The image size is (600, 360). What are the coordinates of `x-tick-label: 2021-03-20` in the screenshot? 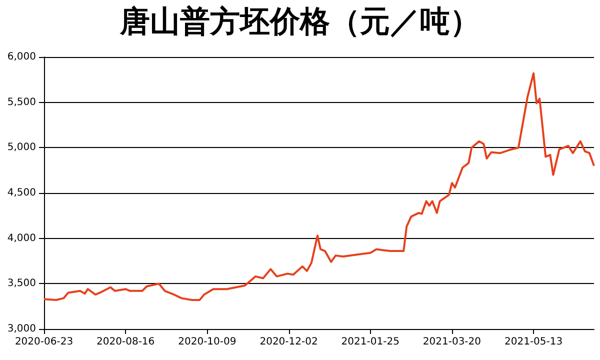 It's located at (452, 342).